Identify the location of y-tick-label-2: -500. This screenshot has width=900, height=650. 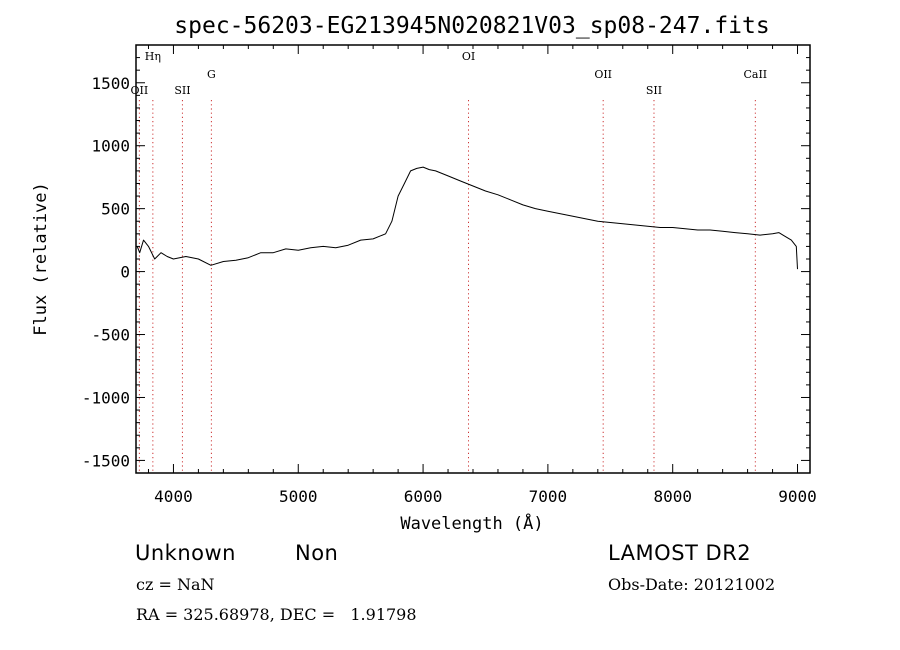
(110, 335).